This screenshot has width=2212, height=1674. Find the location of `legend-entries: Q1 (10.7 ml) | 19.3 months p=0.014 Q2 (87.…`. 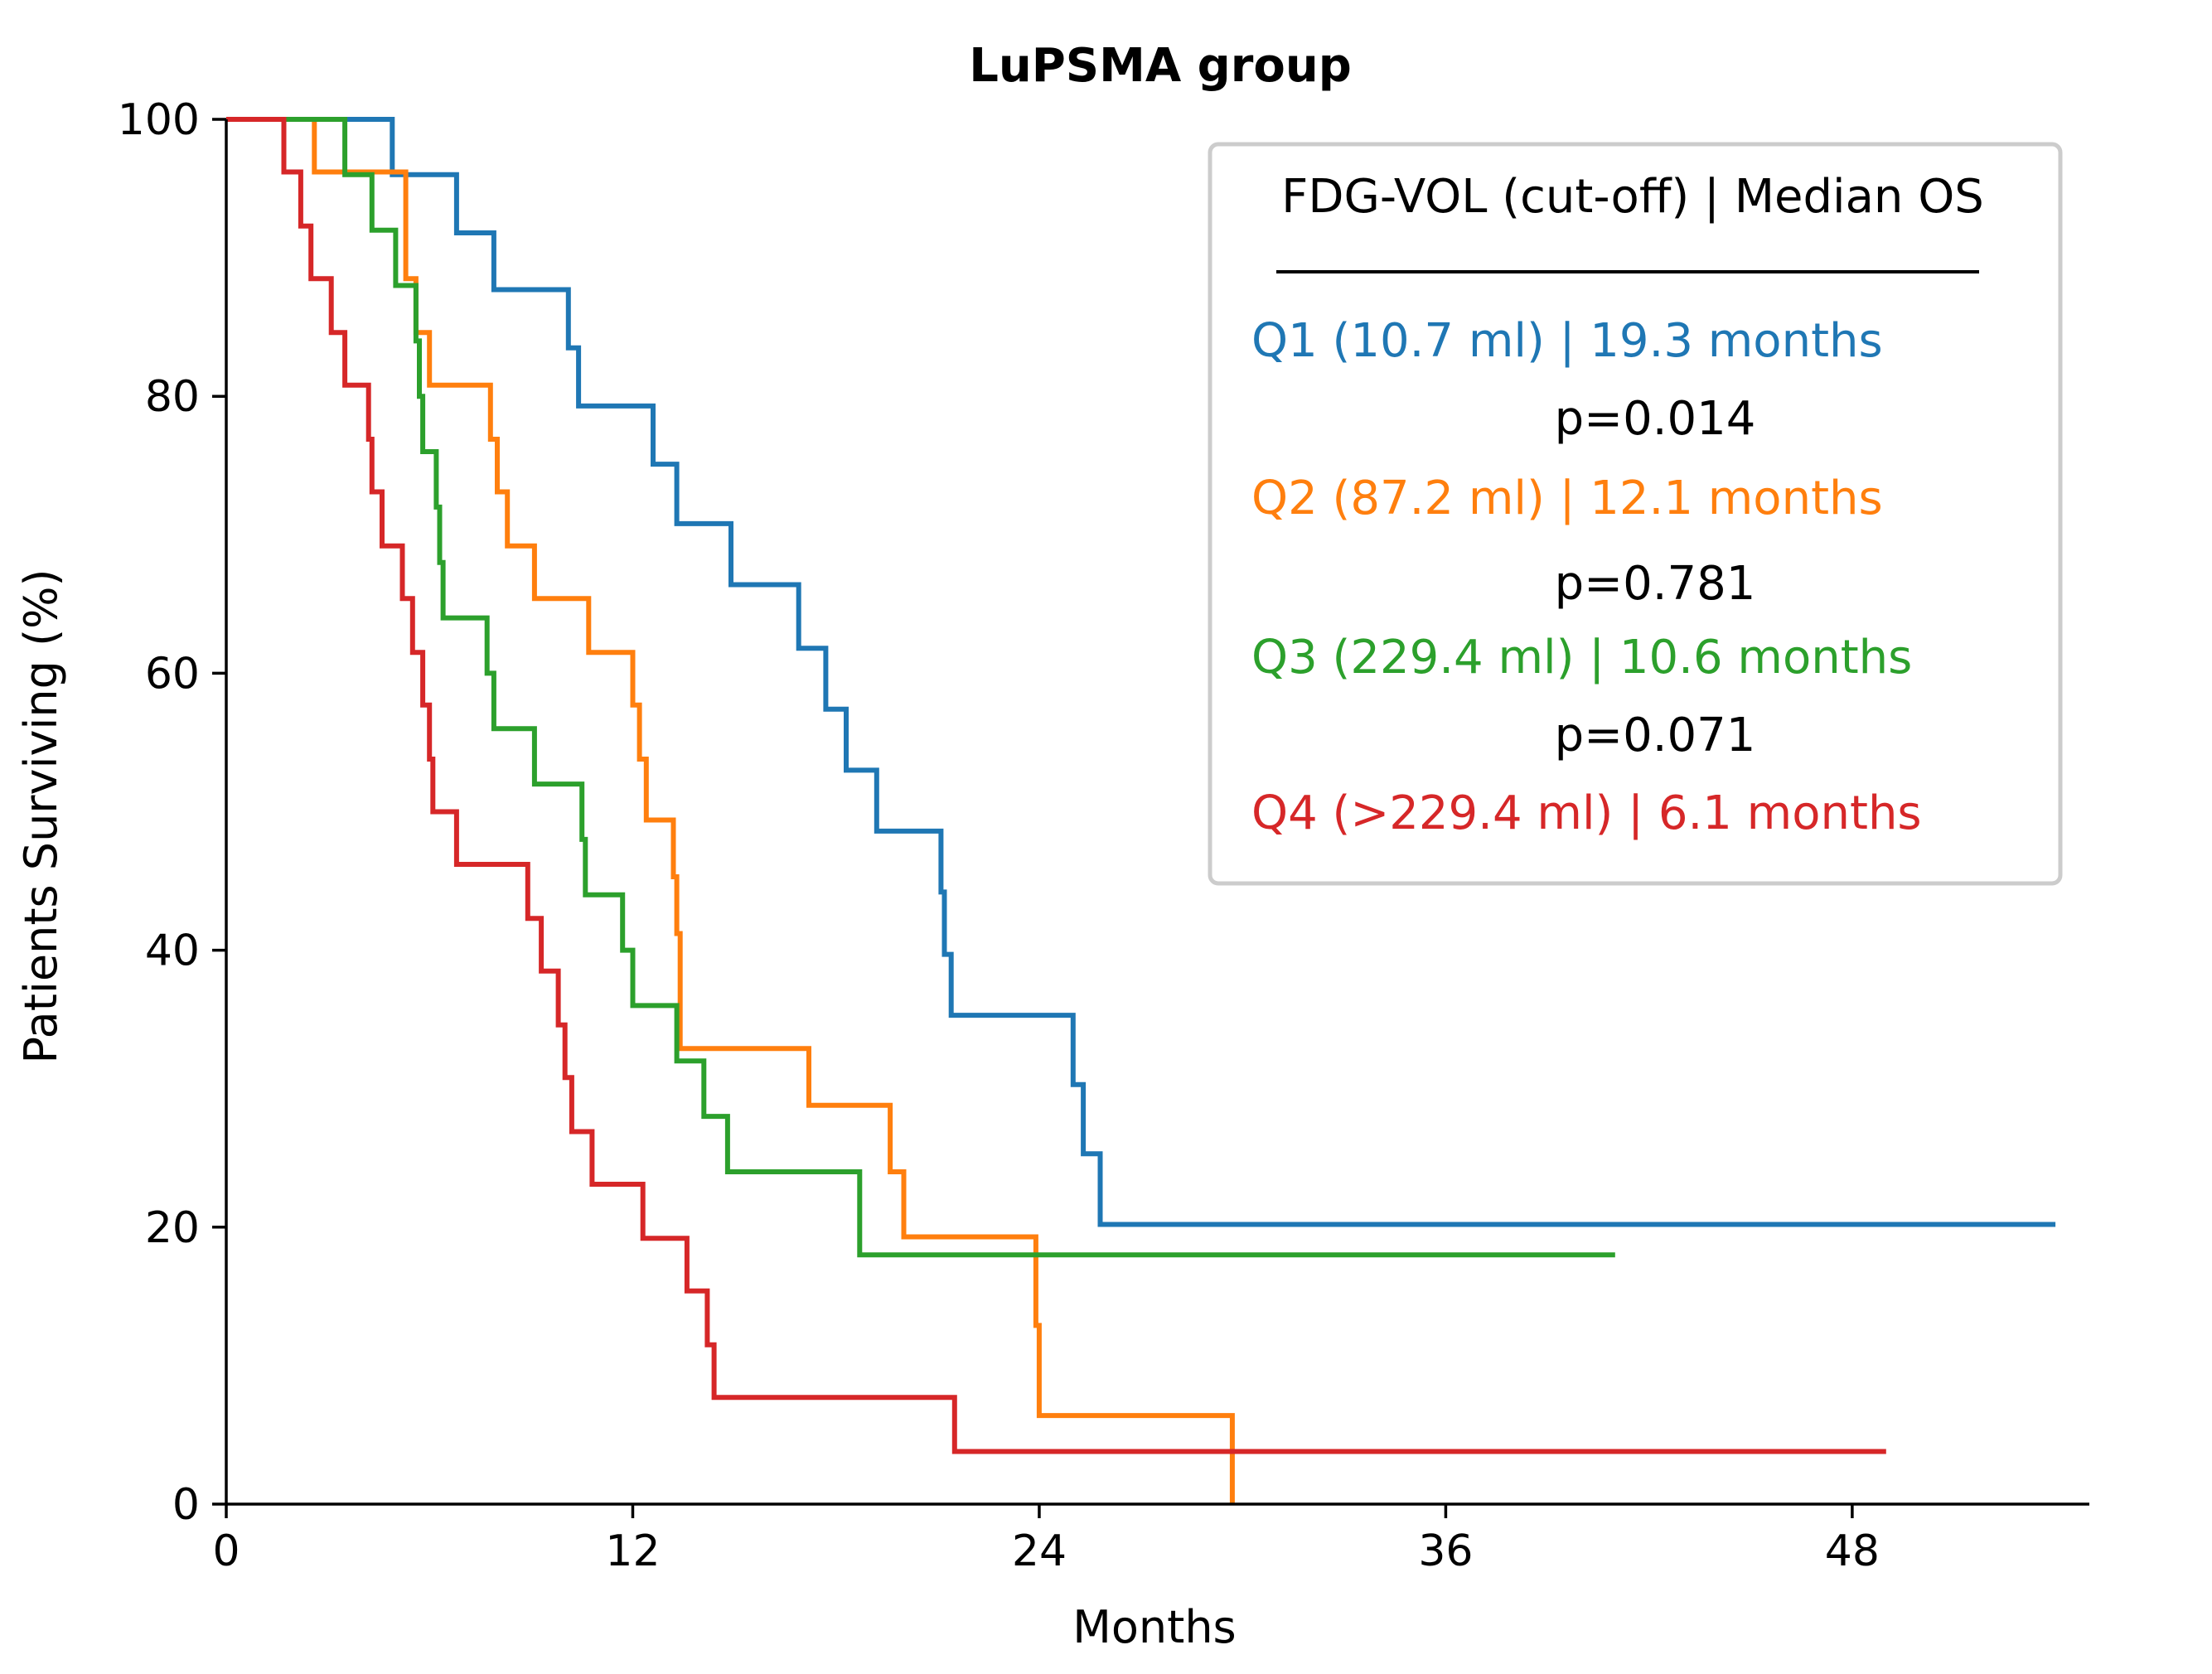

legend-entries: Q1 (10.7 ml) | 19.3 months p=0.014 Q2 (87.… is located at coordinates (1586, 577).